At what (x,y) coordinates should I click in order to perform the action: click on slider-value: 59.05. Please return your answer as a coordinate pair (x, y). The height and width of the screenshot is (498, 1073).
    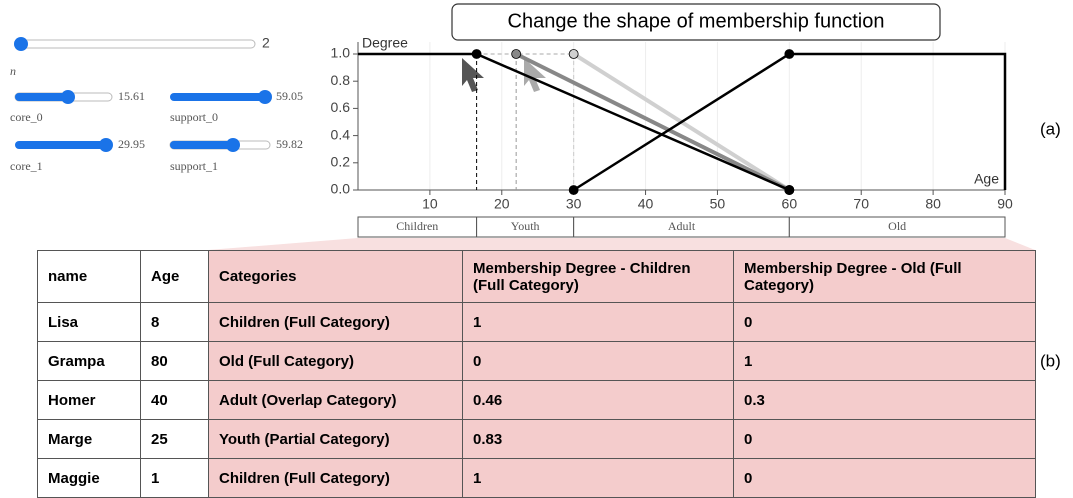
    Looking at the image, I should click on (289, 96).